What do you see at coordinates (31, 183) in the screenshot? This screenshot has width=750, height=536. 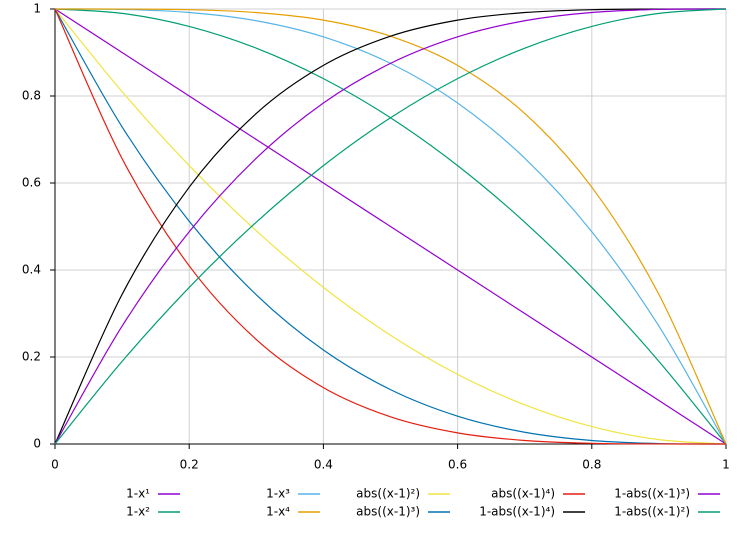 I see `y-tick-label: 0.6` at bounding box center [31, 183].